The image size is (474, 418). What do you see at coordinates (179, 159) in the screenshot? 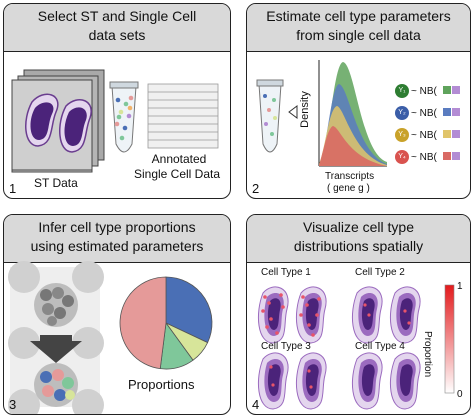
I see `sc-data-label-1: Annotated` at bounding box center [179, 159].